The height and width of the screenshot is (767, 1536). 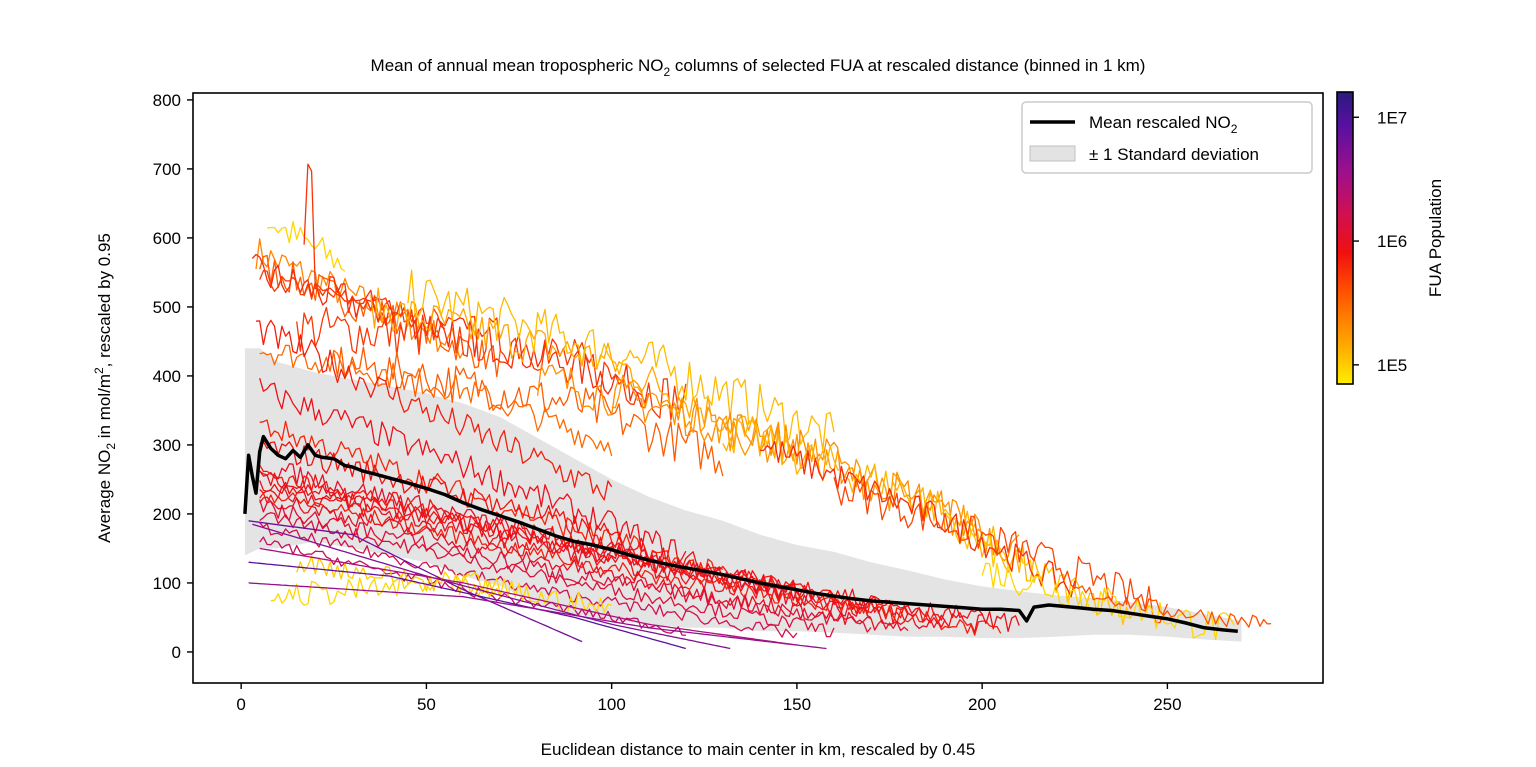 I want to click on x-axis: 0 50 100 150 200 250, so click(x=709, y=698).